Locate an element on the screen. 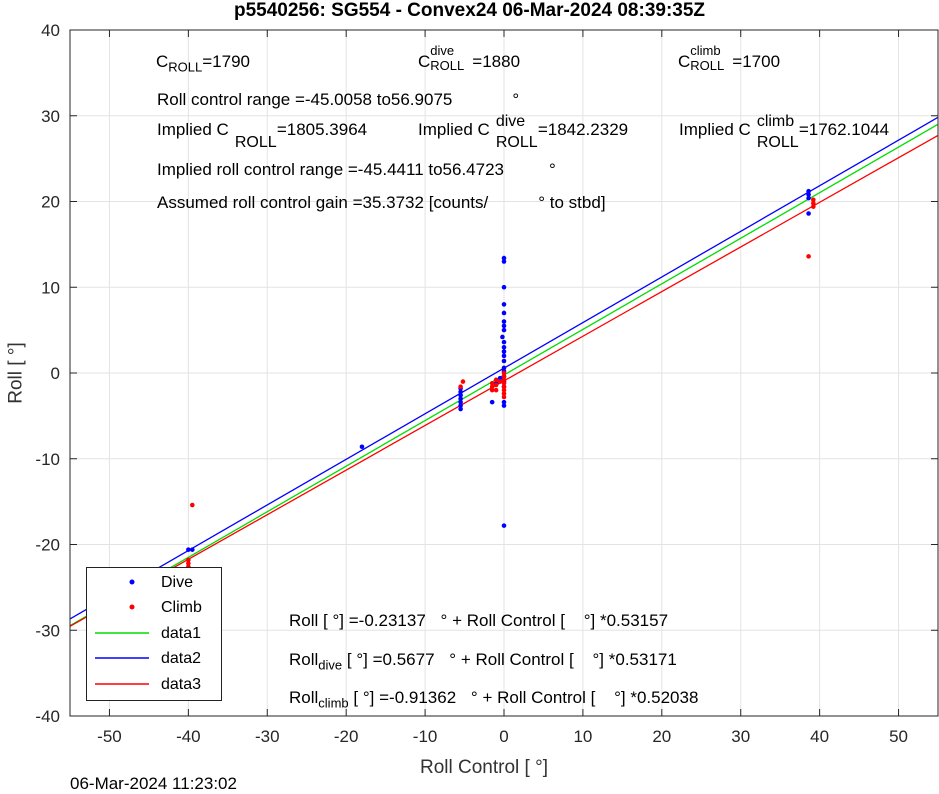 The width and height of the screenshot is (939, 794). y-tick-label: 30 is located at coordinates (50, 116).